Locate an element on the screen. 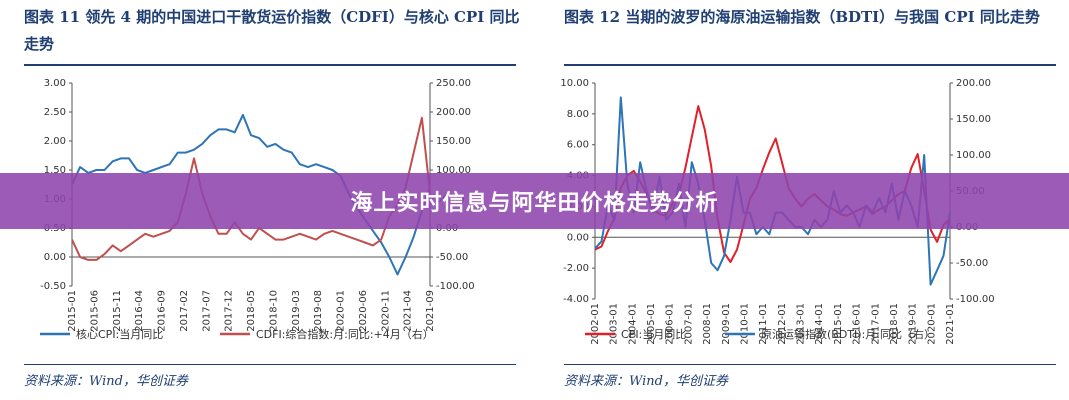  x-tick-label: 2015-06 is located at coordinates (94, 311).